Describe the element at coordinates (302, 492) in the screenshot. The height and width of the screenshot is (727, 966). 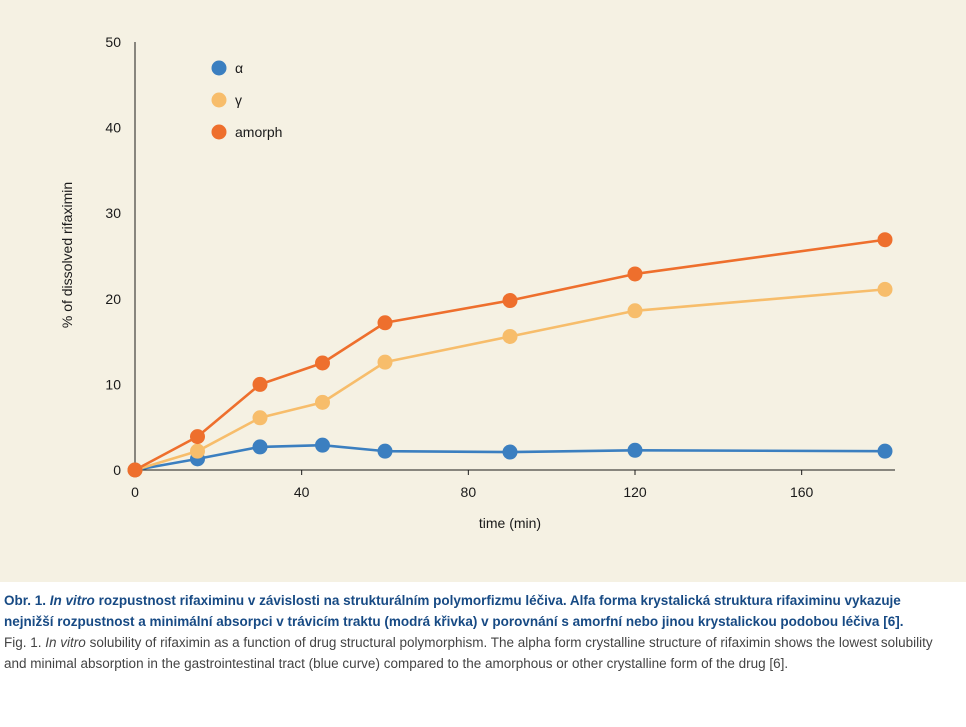
I see `x-tick-label: 40` at that location.